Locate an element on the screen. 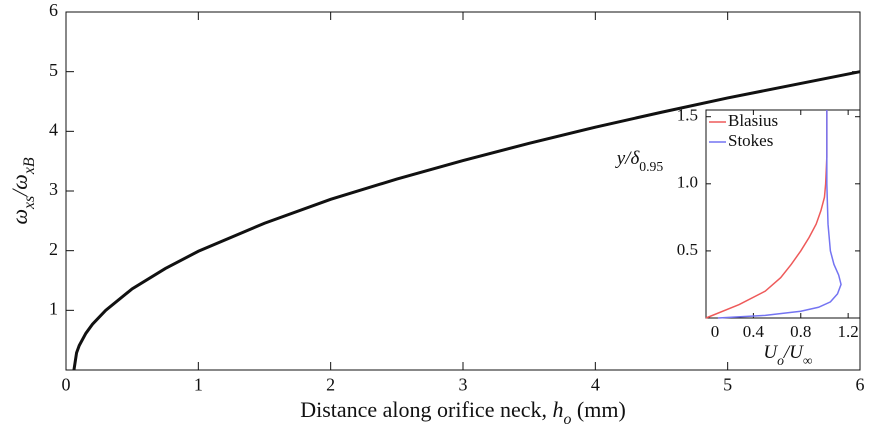 This screenshot has width=870, height=434. y-tick-label: 3 is located at coordinates (53, 189).